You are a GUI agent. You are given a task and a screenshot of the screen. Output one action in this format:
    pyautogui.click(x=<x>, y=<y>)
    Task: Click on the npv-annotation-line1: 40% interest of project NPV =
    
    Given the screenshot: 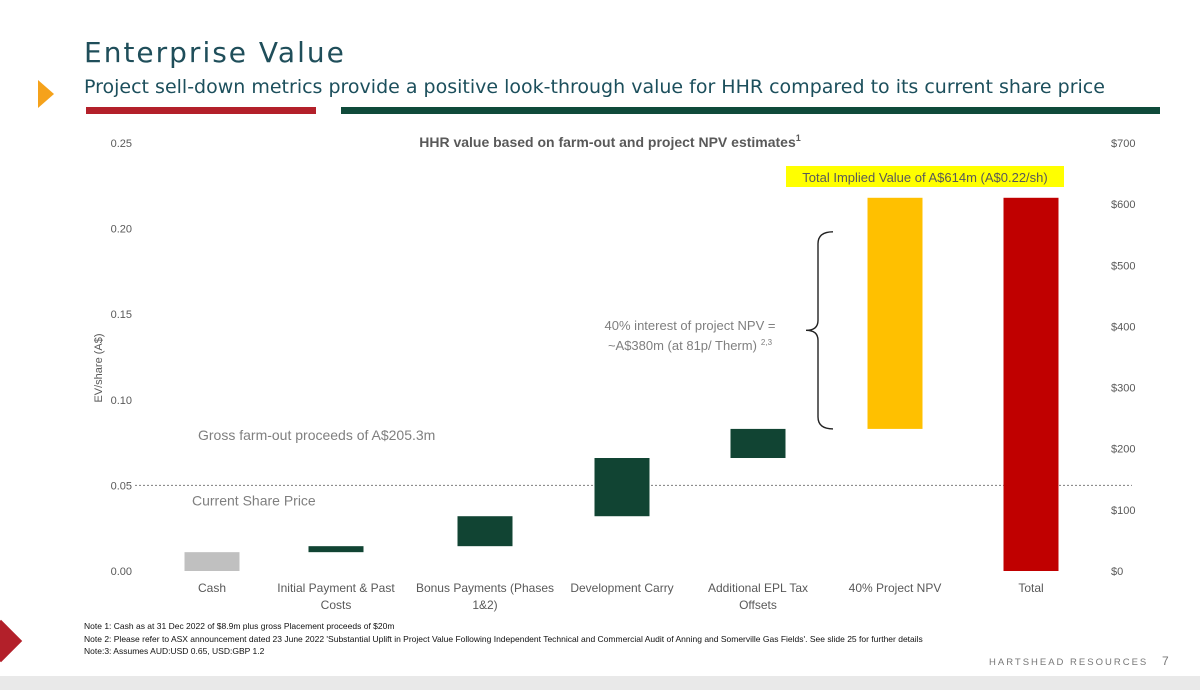 What is the action you would take?
    pyautogui.click(x=690, y=325)
    